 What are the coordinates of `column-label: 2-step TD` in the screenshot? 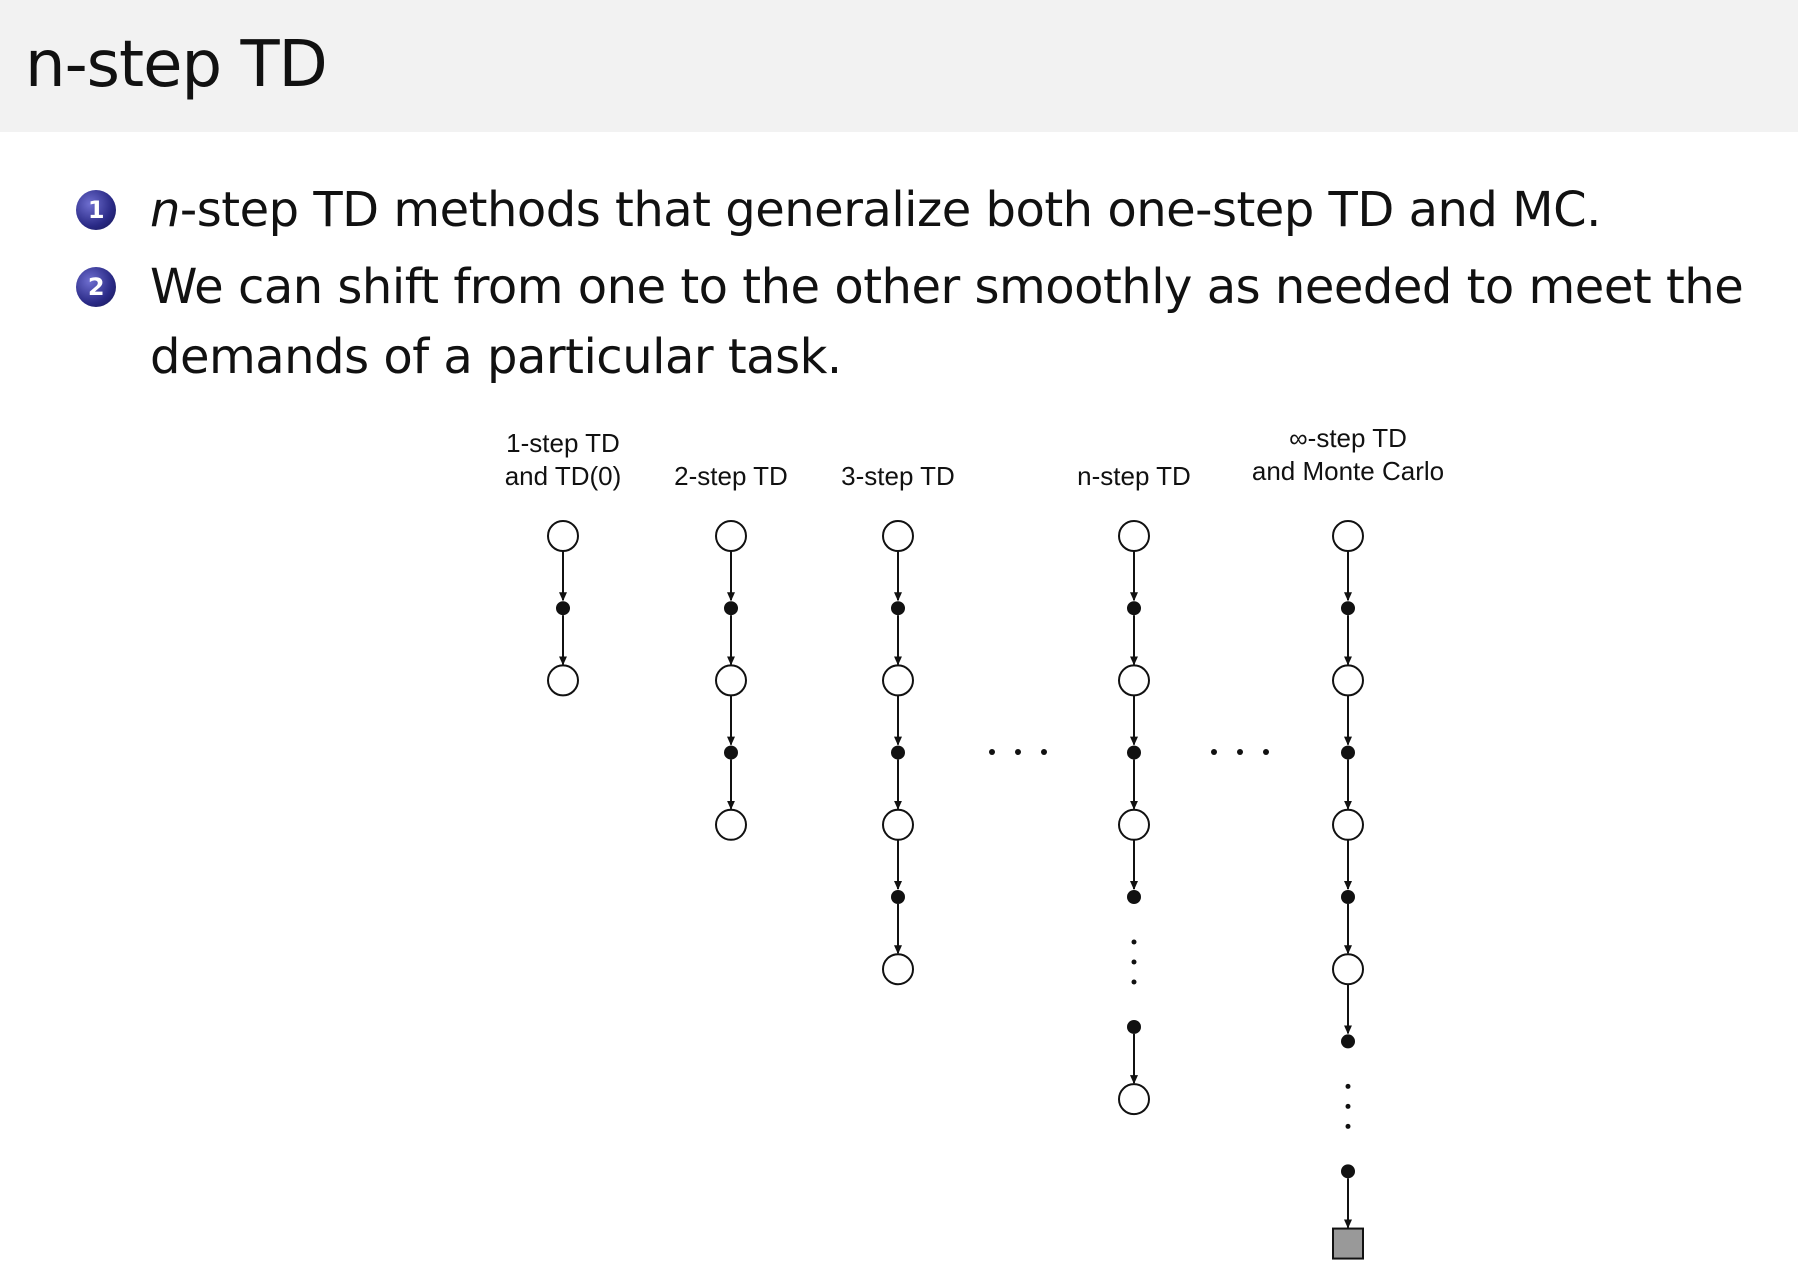 It's located at (731, 476).